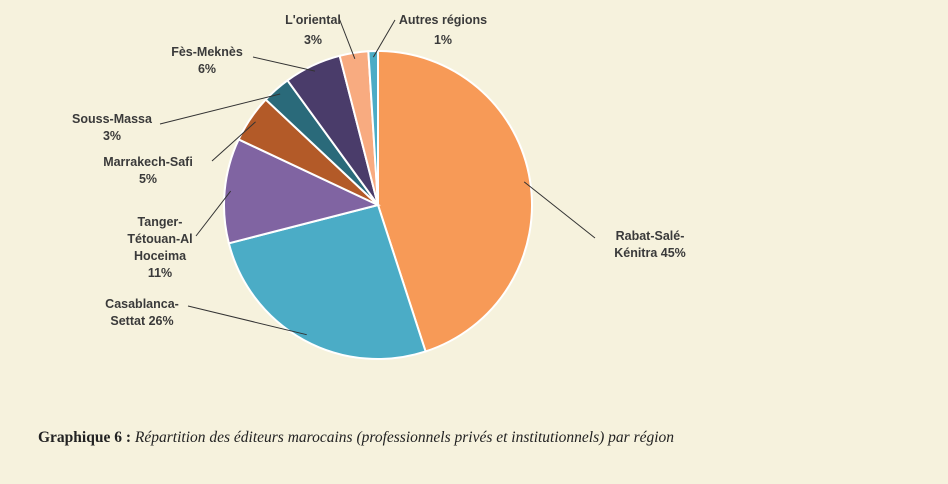 The width and height of the screenshot is (948, 484). Describe the element at coordinates (142, 312) in the screenshot. I see `slice-label: Casablanca-Settat 26%` at that location.